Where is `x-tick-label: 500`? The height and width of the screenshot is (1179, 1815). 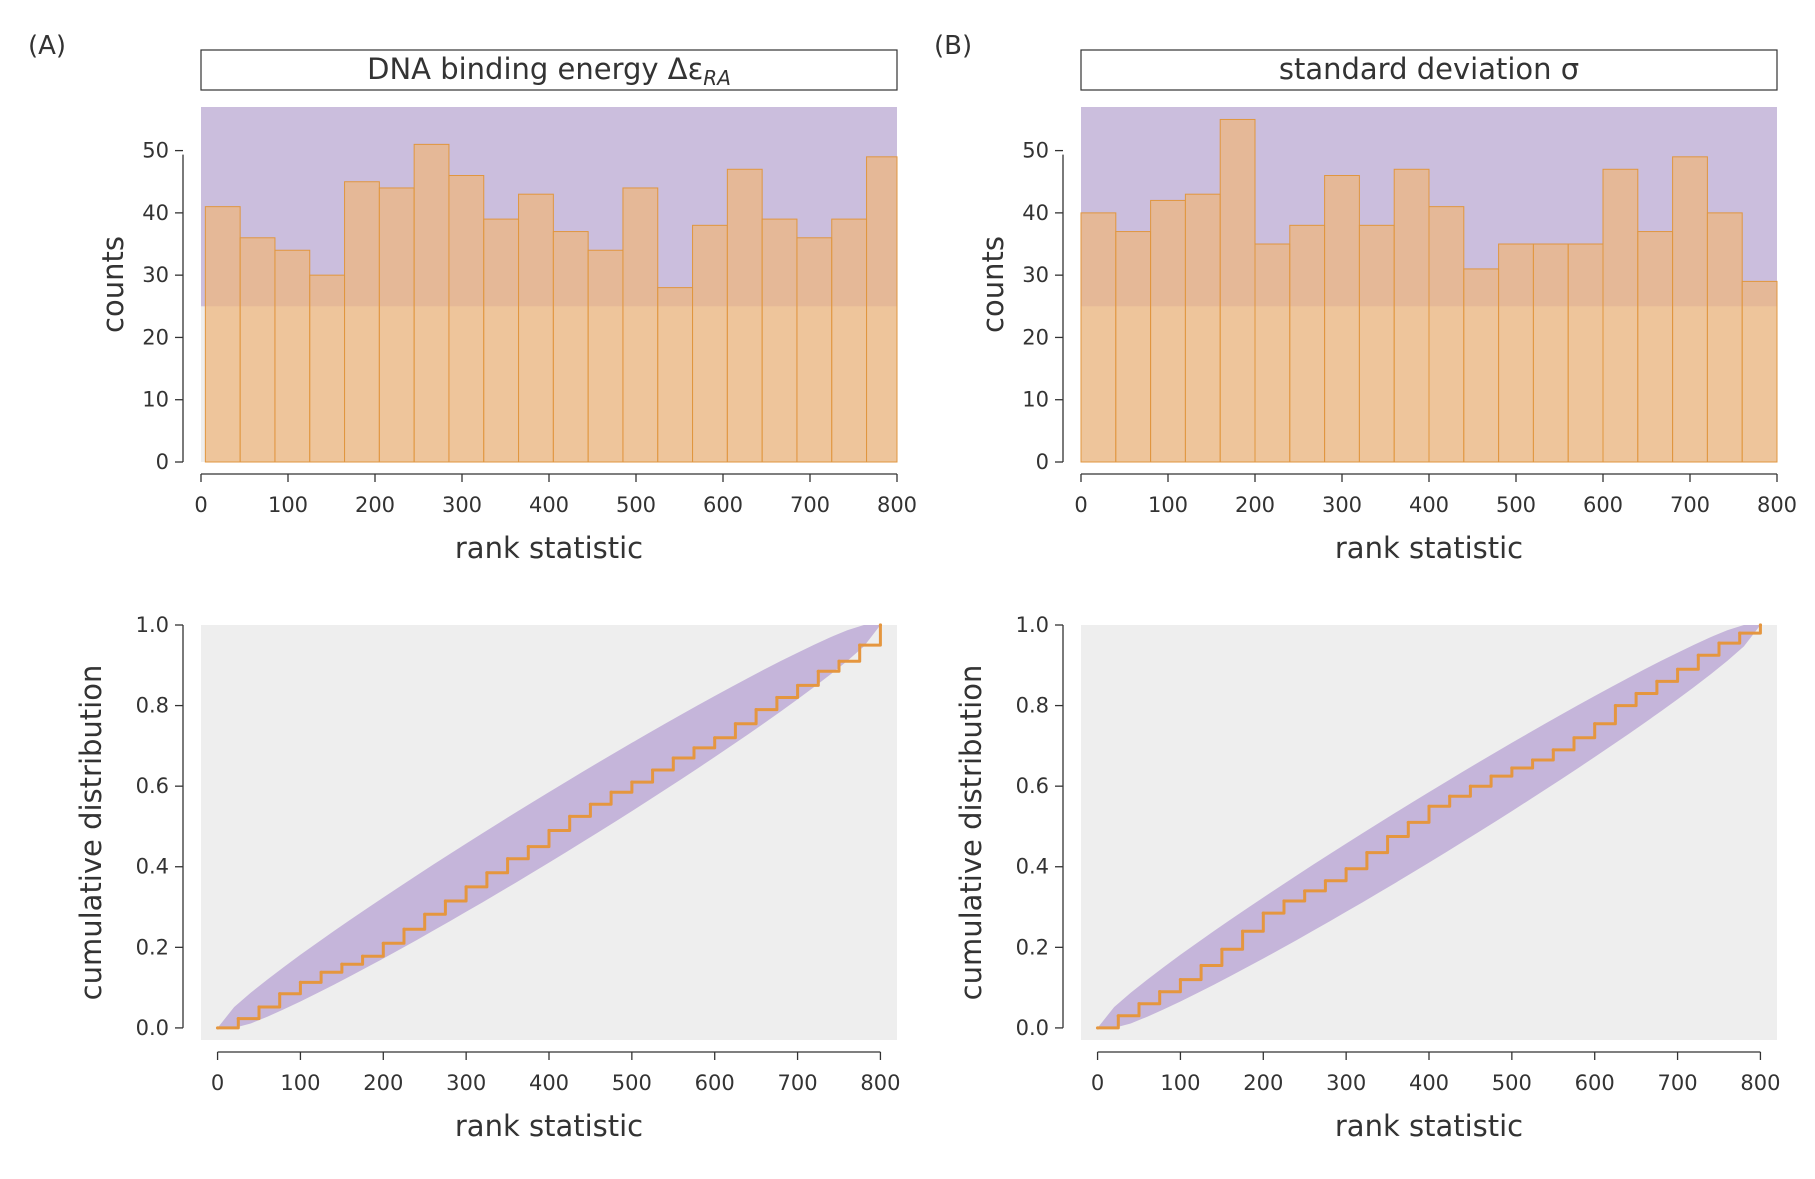 x-tick-label: 500 is located at coordinates (632, 1083).